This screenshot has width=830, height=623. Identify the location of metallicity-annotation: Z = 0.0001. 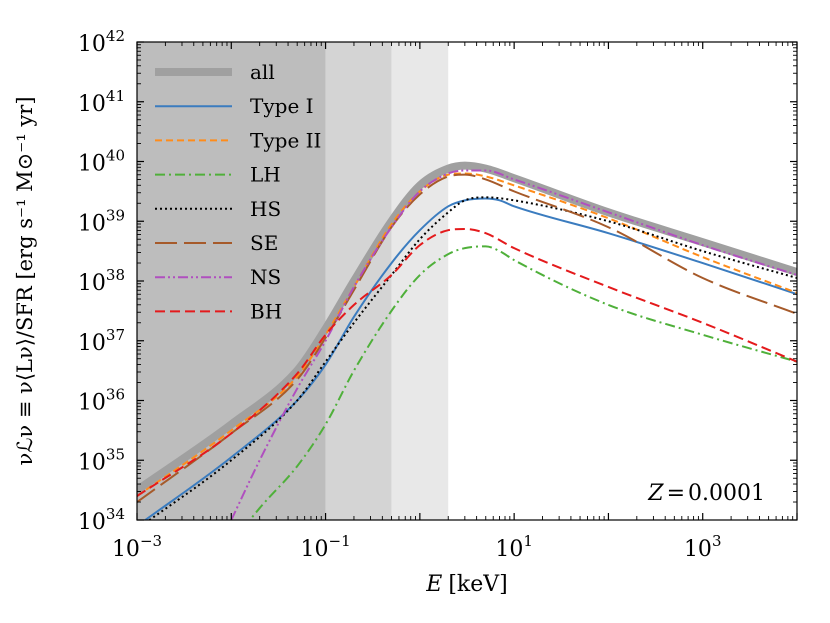
(706, 493).